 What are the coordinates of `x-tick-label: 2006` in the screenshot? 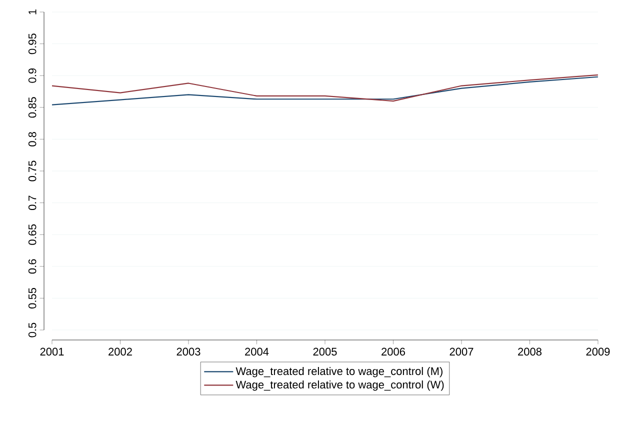 It's located at (393, 352).